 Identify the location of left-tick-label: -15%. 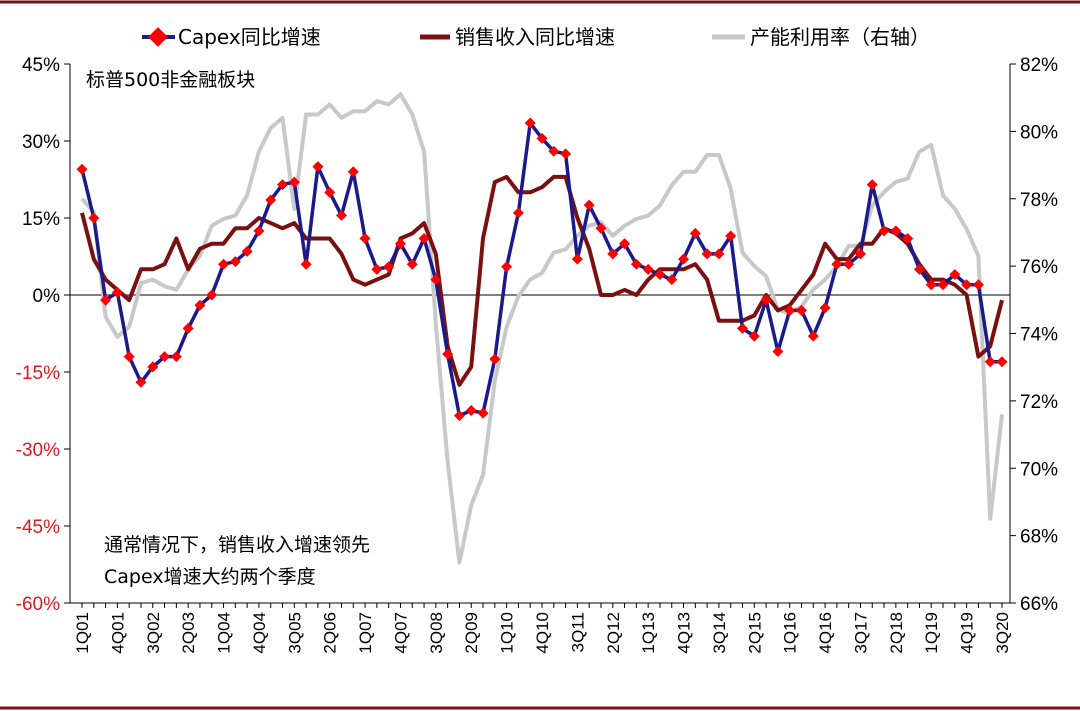
(38, 373).